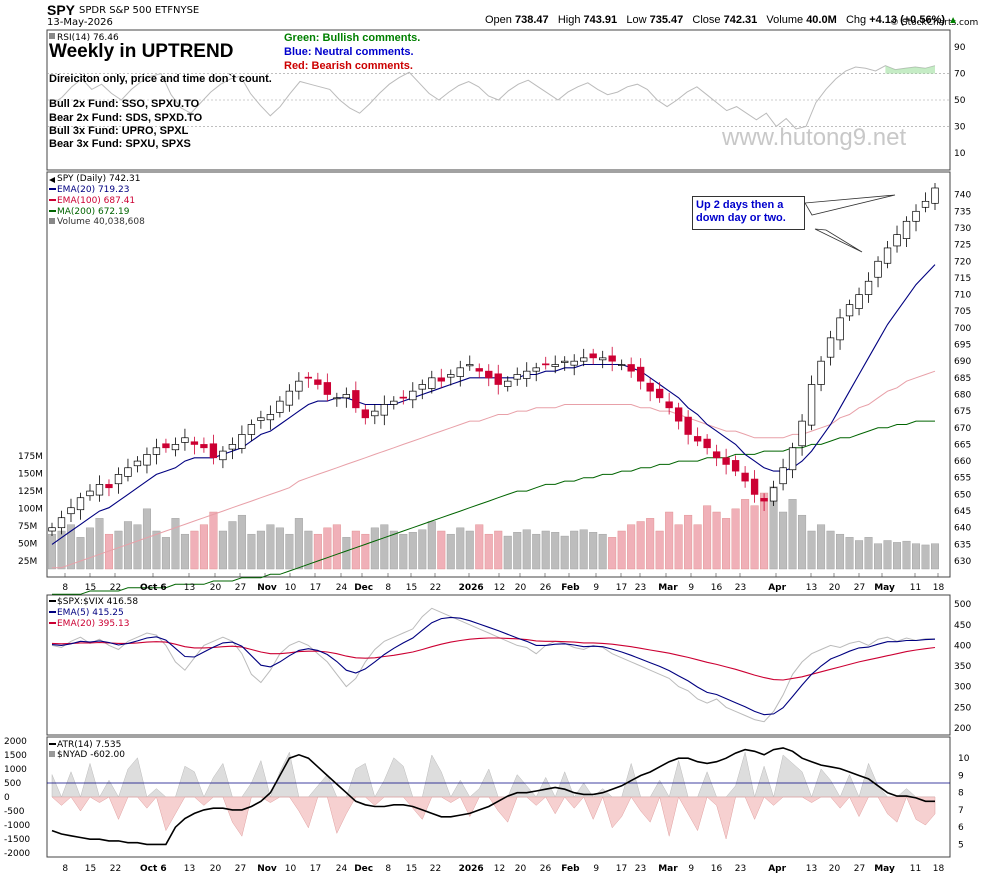  I want to click on rsi-tick-label: 70, so click(960, 75).